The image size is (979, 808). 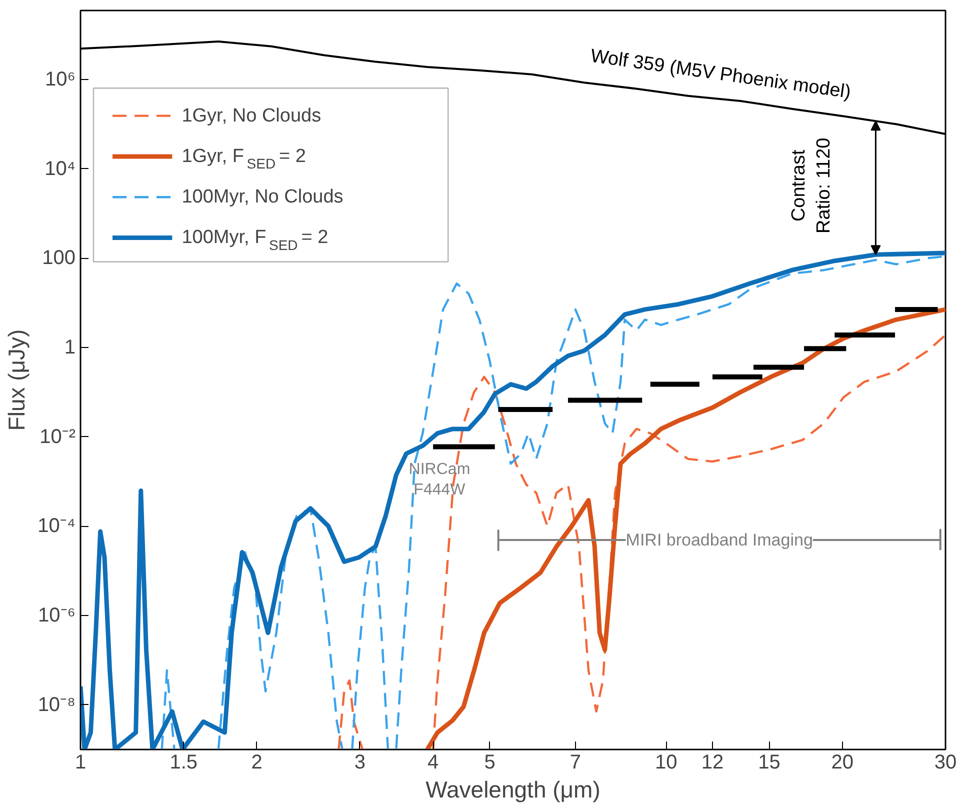 I want to click on y-tick-label: 10⁻⁶, so click(x=57, y=615).